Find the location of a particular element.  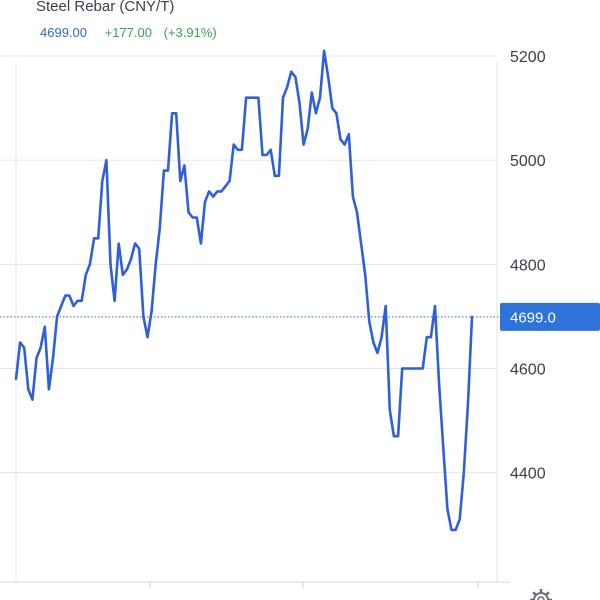

last-price: 4699.00 is located at coordinates (63, 32).